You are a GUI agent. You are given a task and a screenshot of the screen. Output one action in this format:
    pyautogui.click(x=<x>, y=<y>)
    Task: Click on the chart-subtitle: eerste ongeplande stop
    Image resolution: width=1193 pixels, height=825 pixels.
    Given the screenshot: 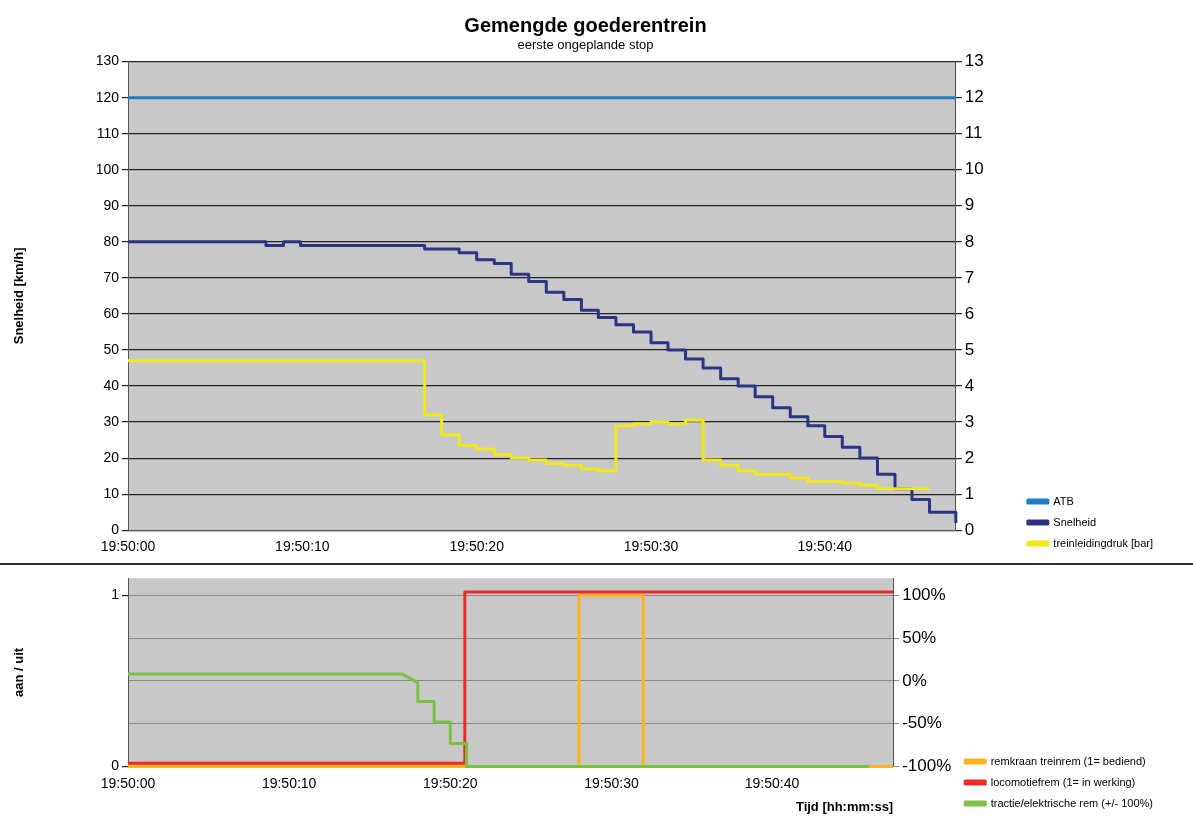 What is the action you would take?
    pyautogui.click(x=585, y=45)
    